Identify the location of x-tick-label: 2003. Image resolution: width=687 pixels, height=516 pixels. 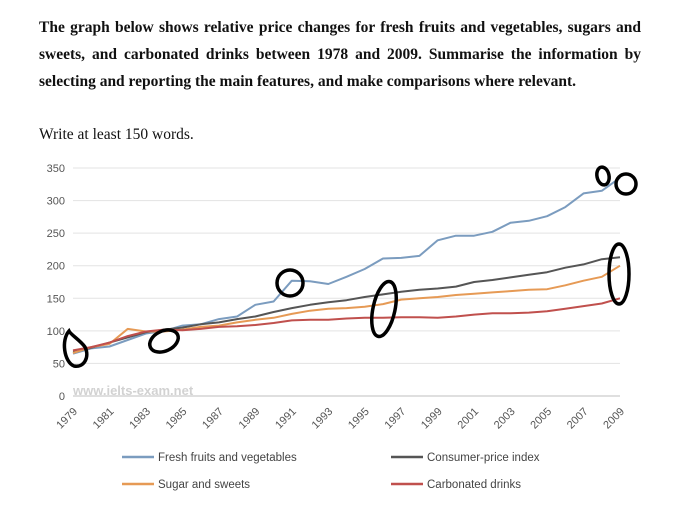
(505, 419).